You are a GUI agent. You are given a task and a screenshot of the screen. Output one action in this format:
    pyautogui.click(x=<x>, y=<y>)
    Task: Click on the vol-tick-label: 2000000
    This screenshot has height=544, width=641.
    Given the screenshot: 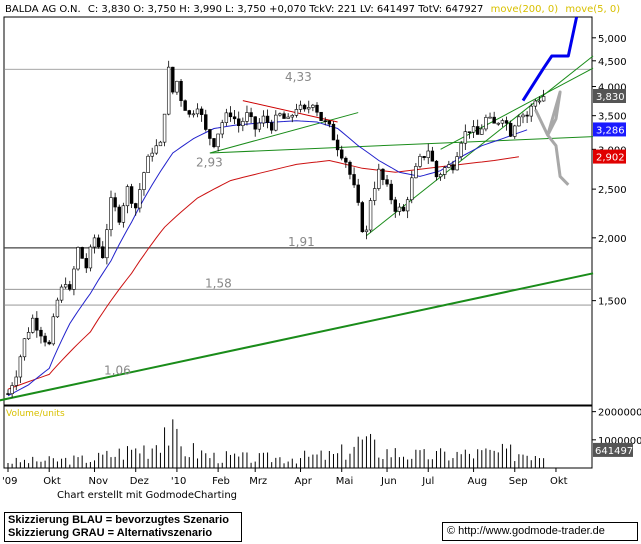 What is the action you would take?
    pyautogui.click(x=619, y=413)
    